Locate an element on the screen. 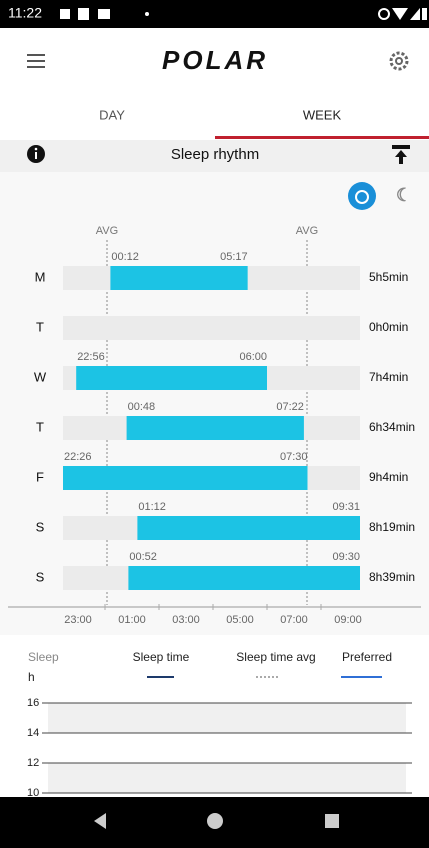  axis-label: 07:00 is located at coordinates (294, 620).